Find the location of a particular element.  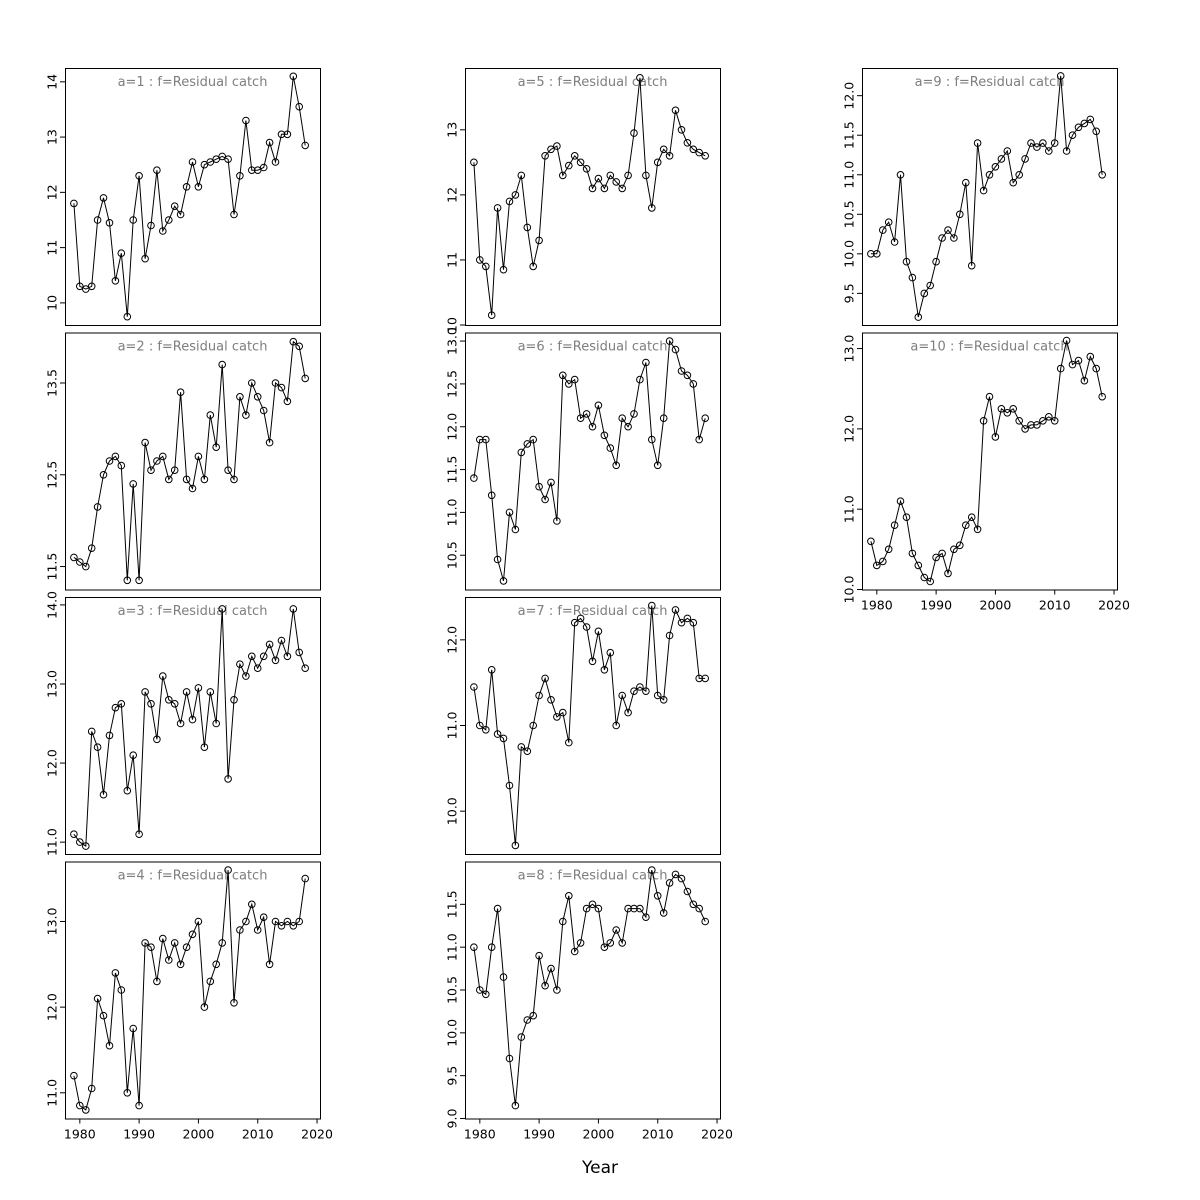

y-tick-label: 9.5 is located at coordinates (452, 1076).